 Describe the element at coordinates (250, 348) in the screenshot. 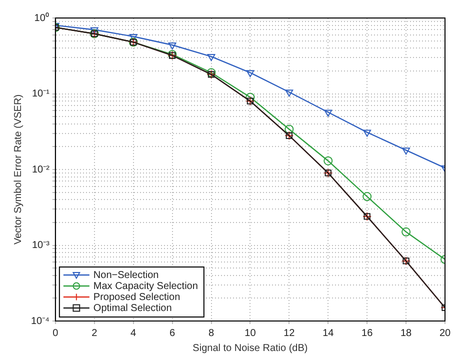

I see `x-axis-title: Signal to Noise Ratio (dB)` at that location.